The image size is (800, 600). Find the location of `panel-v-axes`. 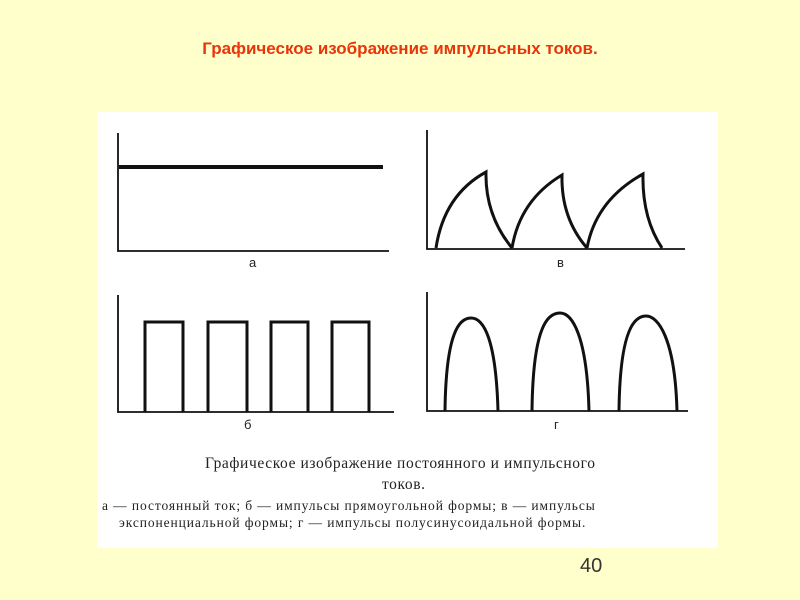

panel-v-axes is located at coordinates (555, 190).